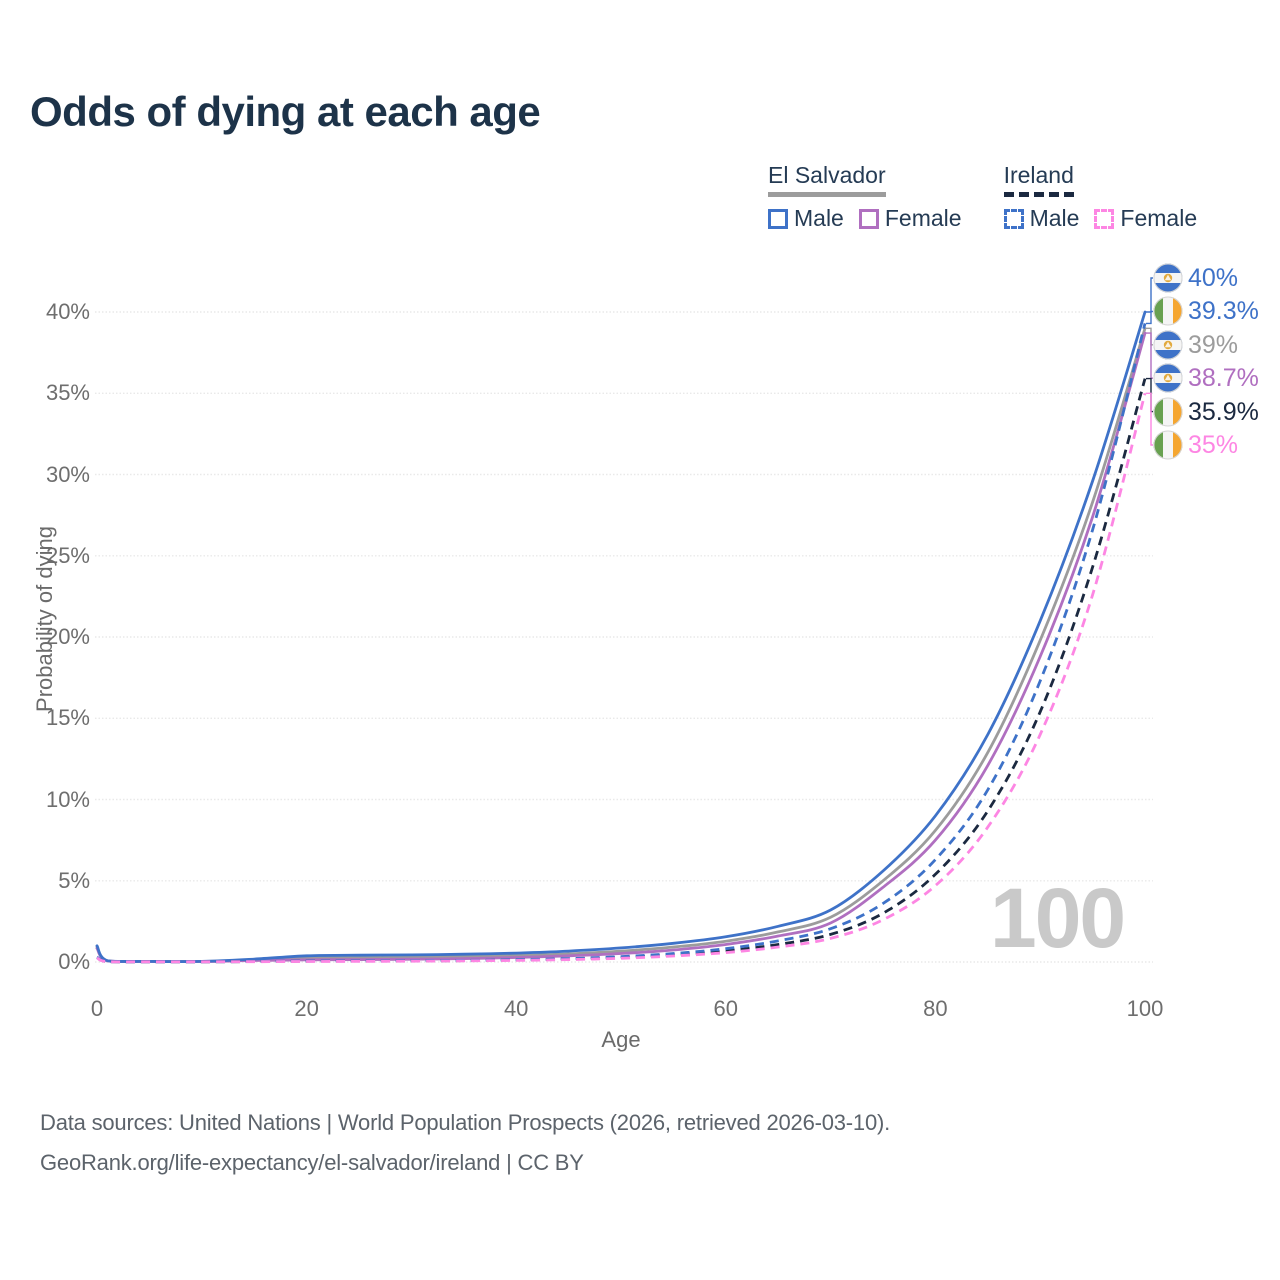  I want to click on legend-group-el-salvador: El Salvador Male Female, so click(865, 197).